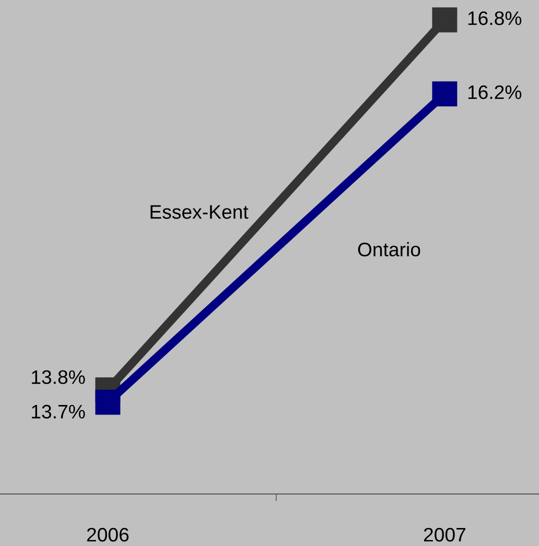  I want to click on series-label: Essex-Kent, so click(199, 212).